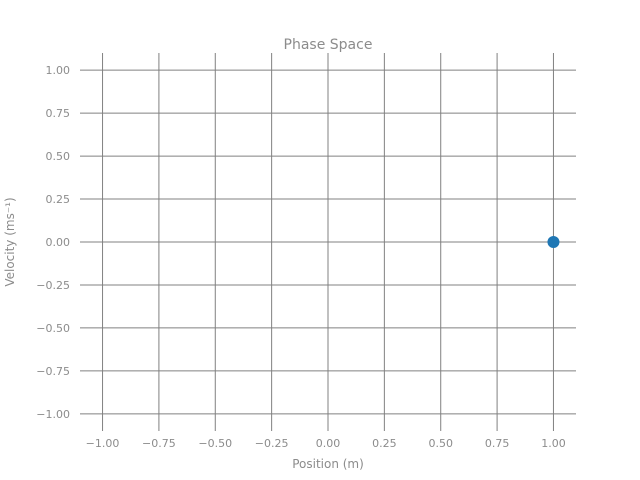  I want to click on data-point, so click(553, 242).